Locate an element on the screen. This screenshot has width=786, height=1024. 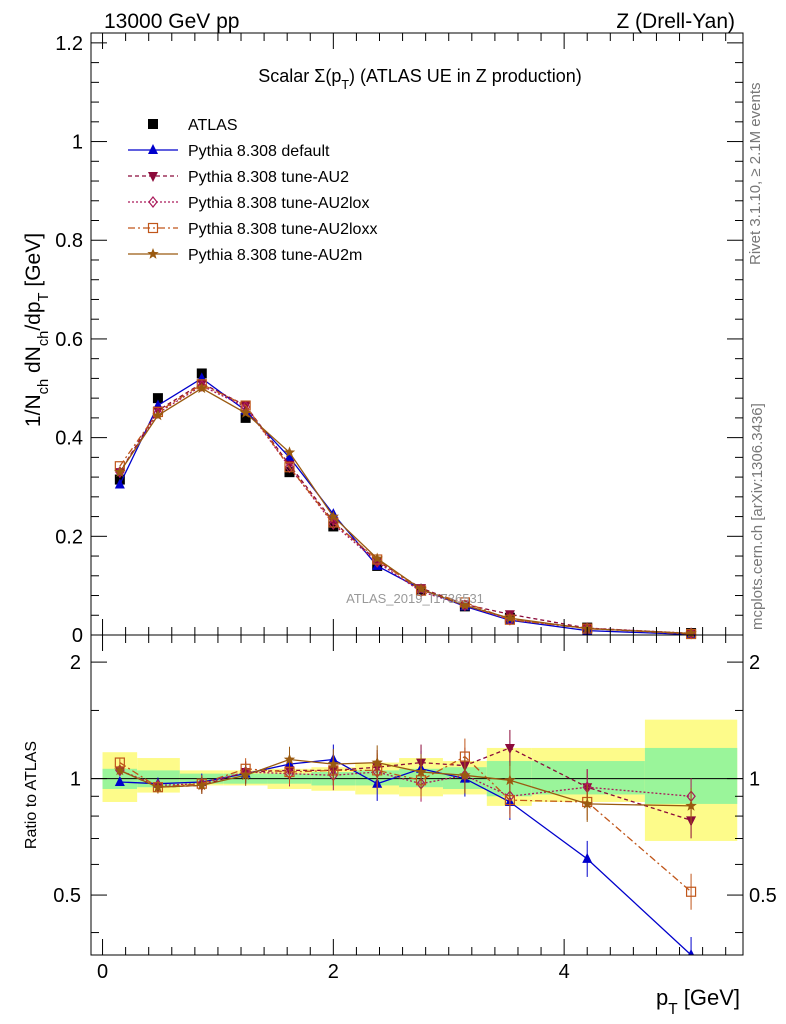
header-left: 13000 GeV pp is located at coordinates (171, 21).